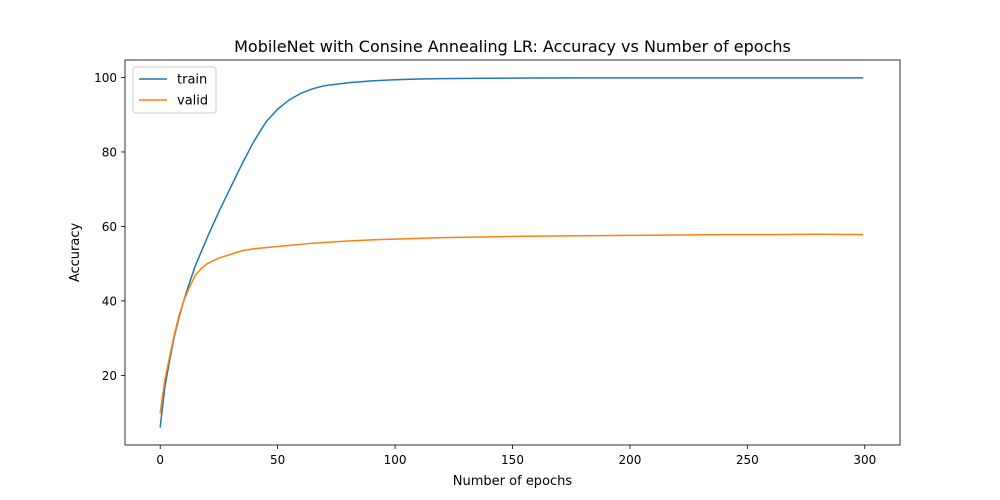  What do you see at coordinates (109, 152) in the screenshot?
I see `y-tick-label: 80` at bounding box center [109, 152].